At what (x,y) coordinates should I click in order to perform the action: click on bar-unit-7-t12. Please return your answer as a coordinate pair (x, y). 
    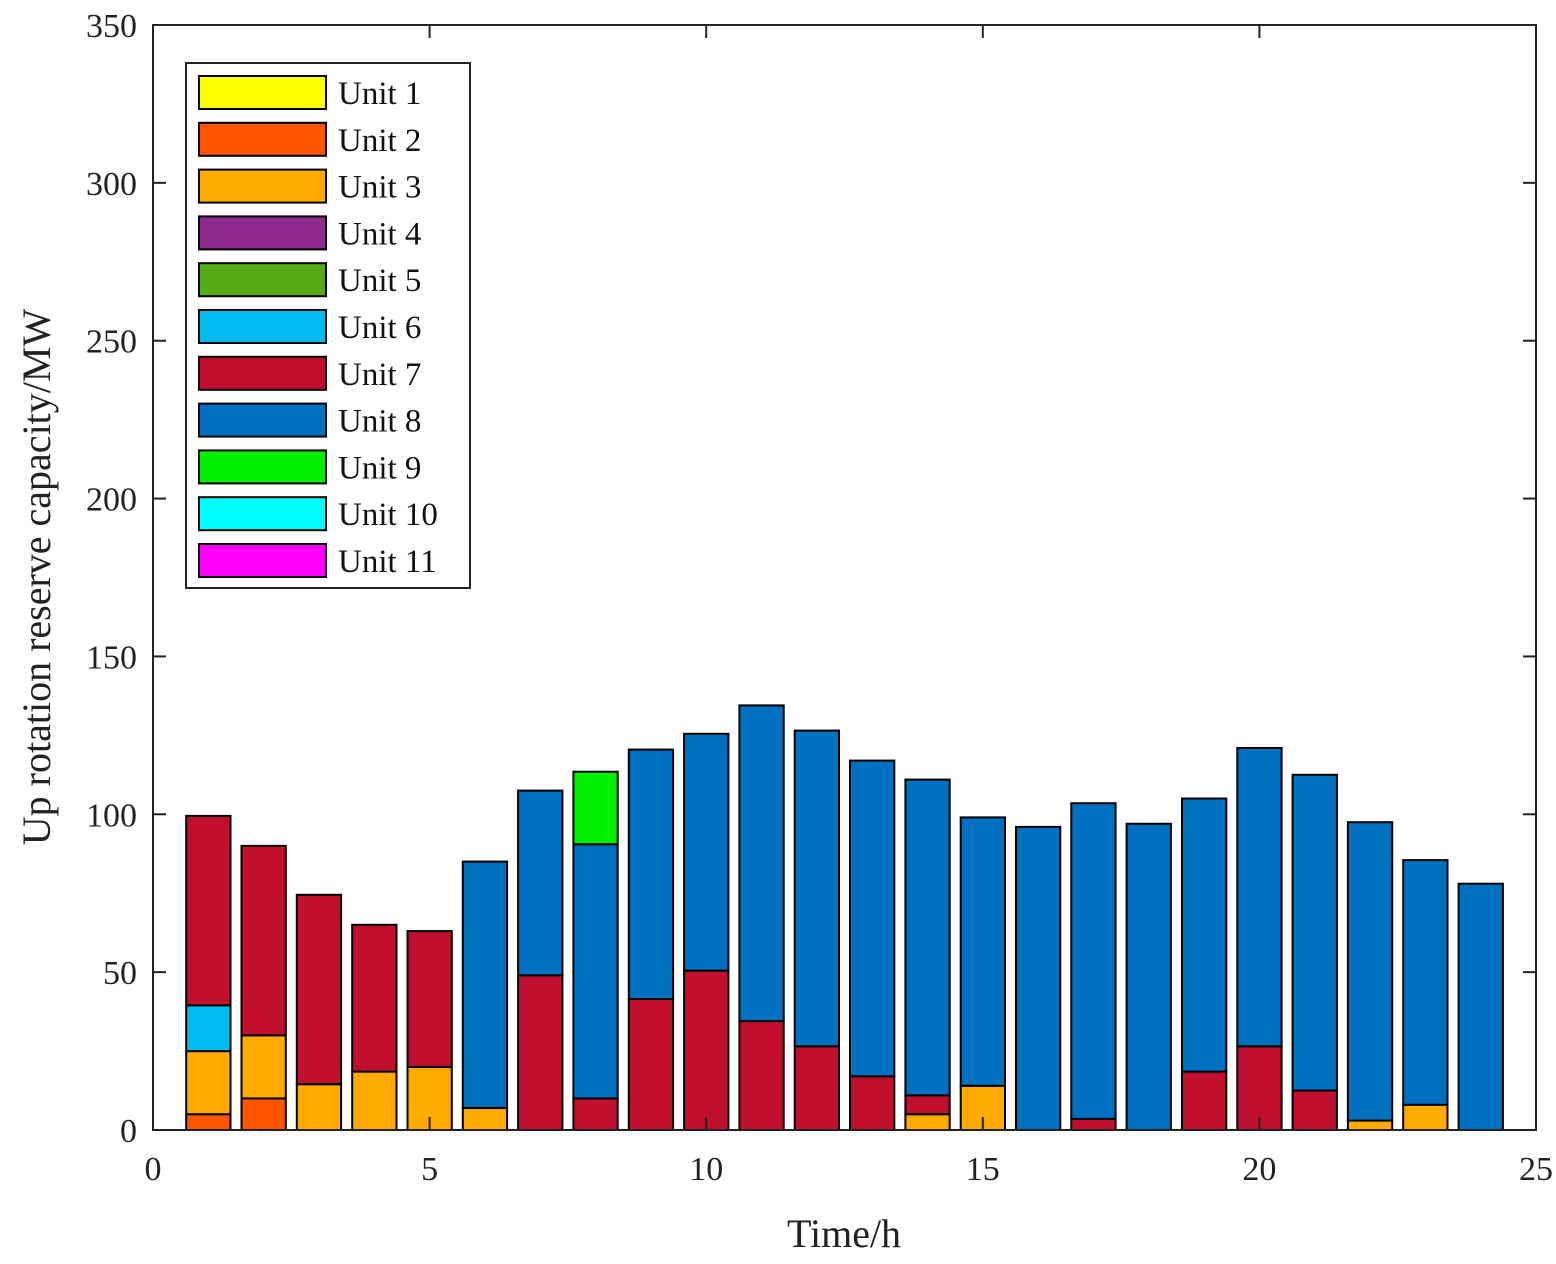
    Looking at the image, I should click on (817, 1088).